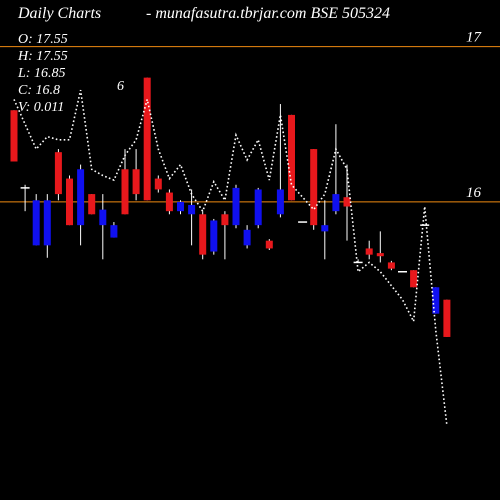 The width and height of the screenshot is (500, 500). Describe the element at coordinates (474, 193) in the screenshot. I see `y-tick-label: 16` at that location.